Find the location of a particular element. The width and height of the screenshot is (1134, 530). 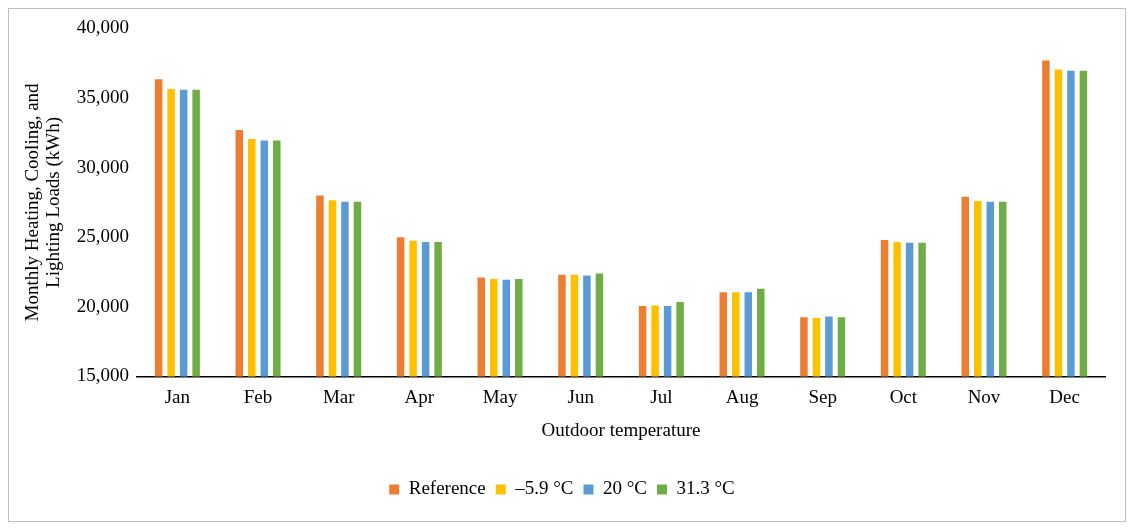

x-tick-label: Sep is located at coordinates (822, 396).